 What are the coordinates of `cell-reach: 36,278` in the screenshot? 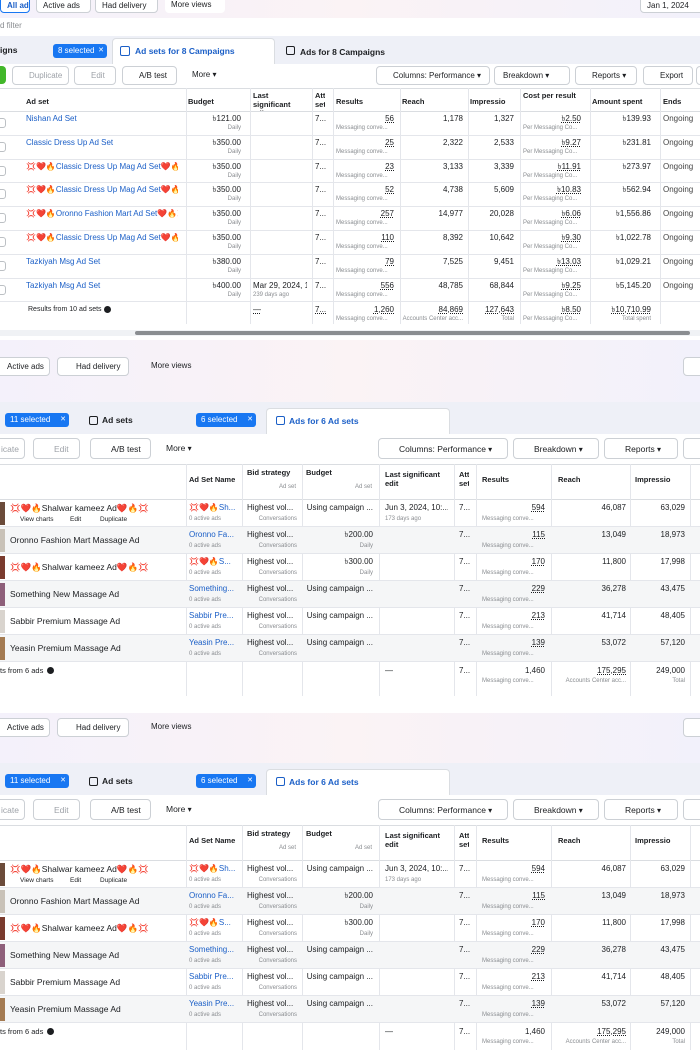 It's located at (613, 588).